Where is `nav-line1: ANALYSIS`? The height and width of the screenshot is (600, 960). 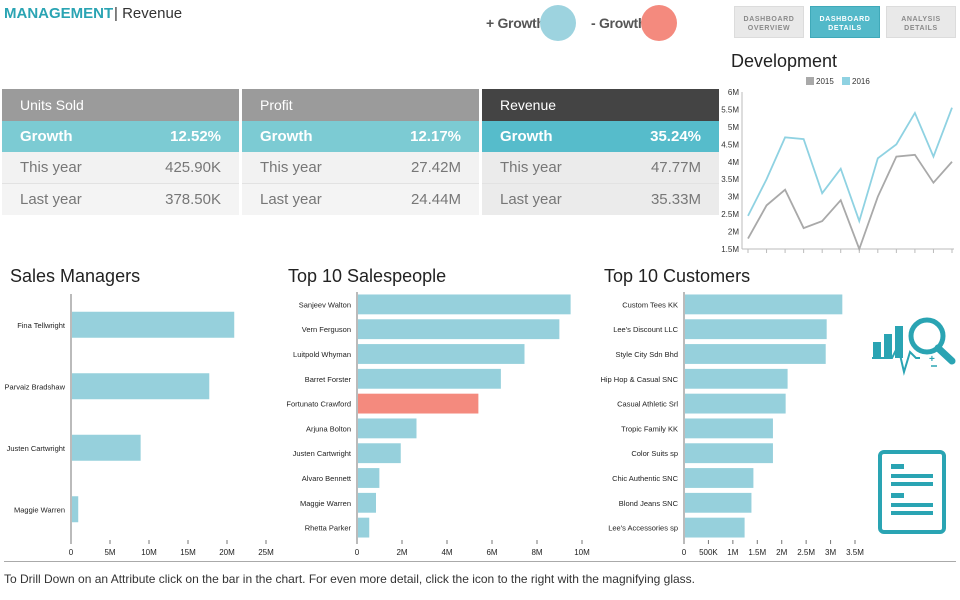 nav-line1: ANALYSIS is located at coordinates (921, 19).